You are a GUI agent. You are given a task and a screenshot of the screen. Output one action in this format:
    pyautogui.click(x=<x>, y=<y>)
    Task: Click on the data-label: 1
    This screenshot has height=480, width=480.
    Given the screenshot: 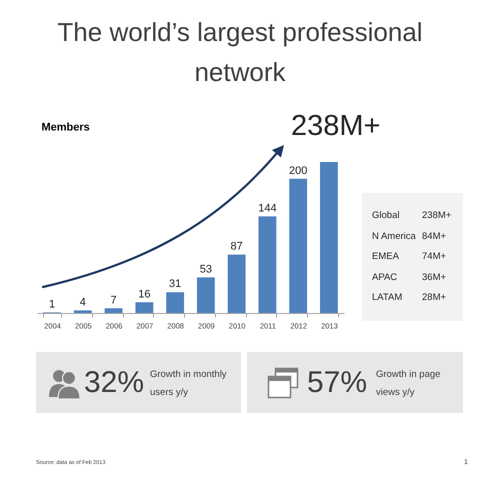 What is the action you would take?
    pyautogui.click(x=52, y=304)
    